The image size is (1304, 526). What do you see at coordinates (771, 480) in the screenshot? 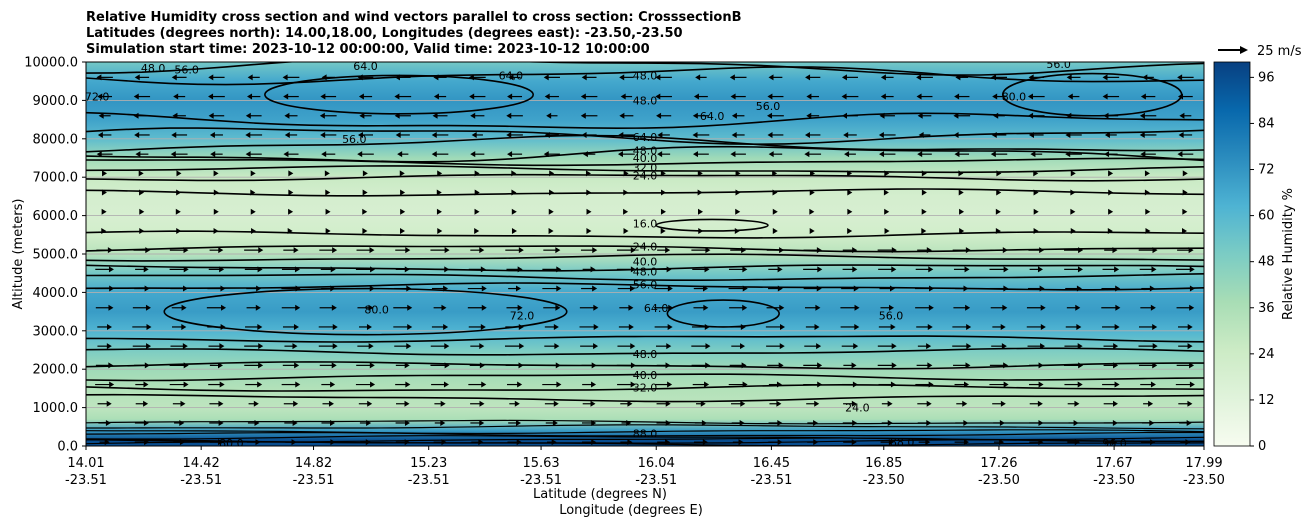
I see `x-tick-lon-6: -23.51` at bounding box center [771, 480].